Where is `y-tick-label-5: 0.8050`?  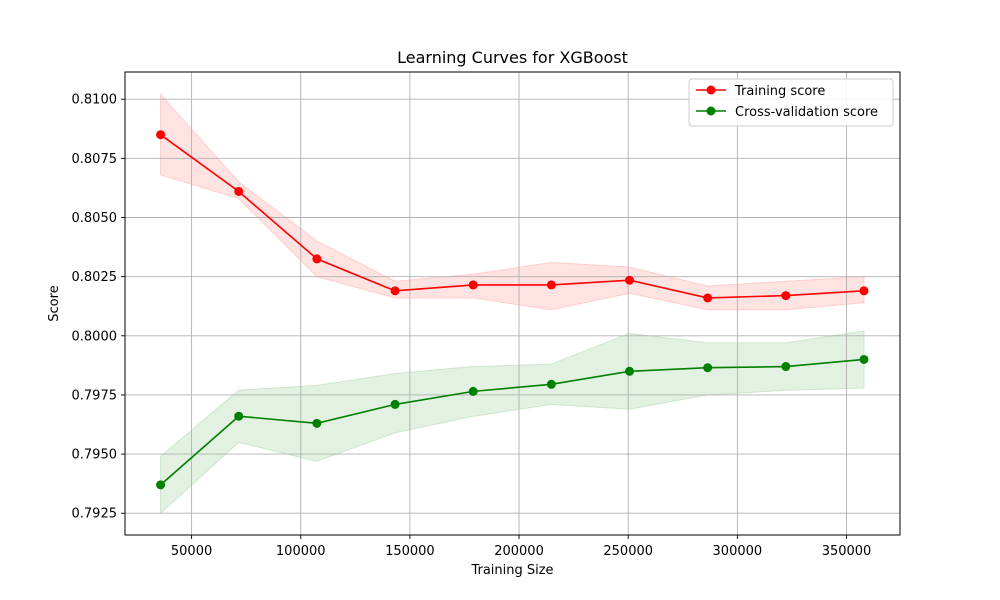 y-tick-label-5: 0.8050 is located at coordinates (95, 218).